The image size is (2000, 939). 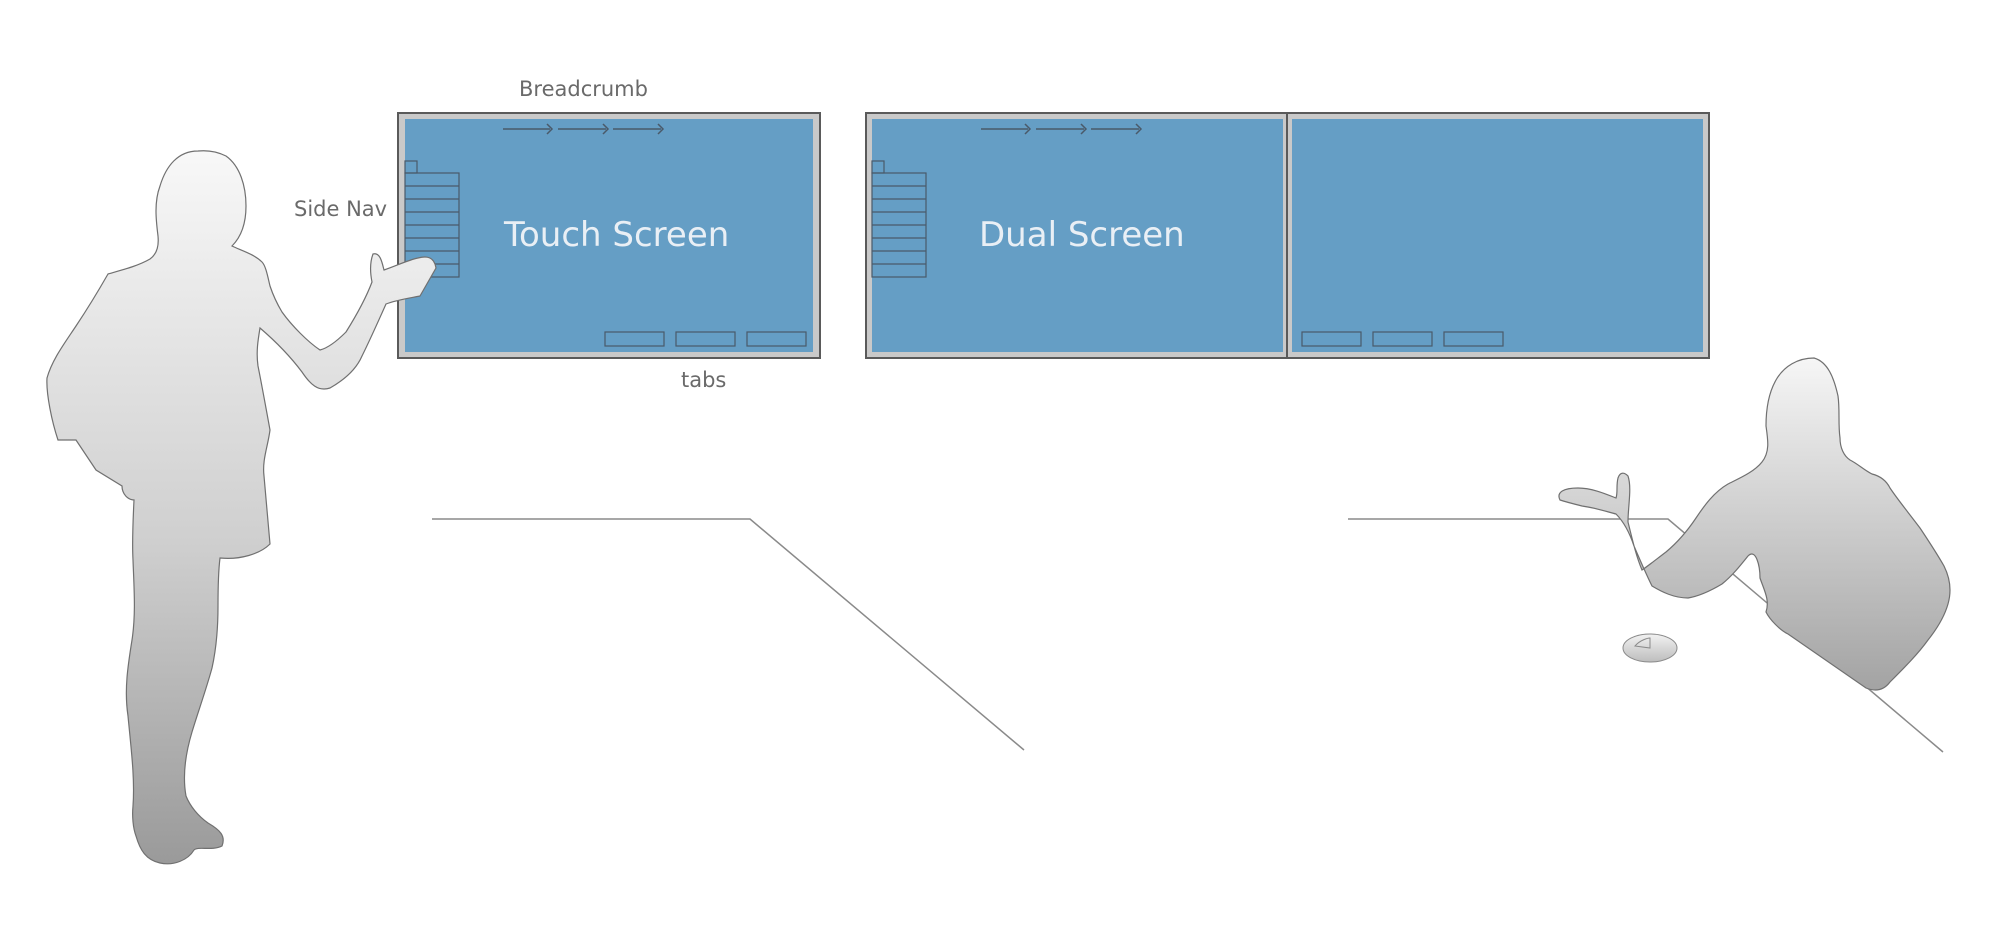 I want to click on dual-right-display, so click(x=1497, y=235).